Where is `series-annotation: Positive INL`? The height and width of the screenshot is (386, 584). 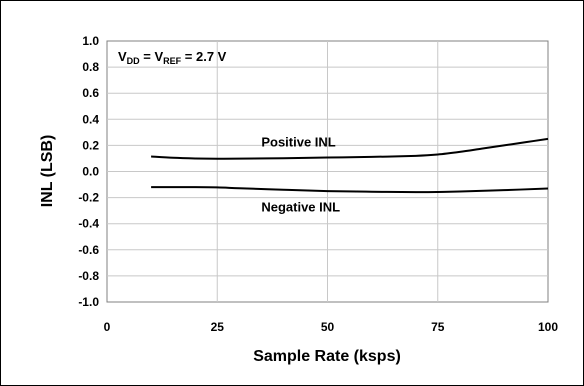
series-annotation: Positive INL is located at coordinates (298, 141).